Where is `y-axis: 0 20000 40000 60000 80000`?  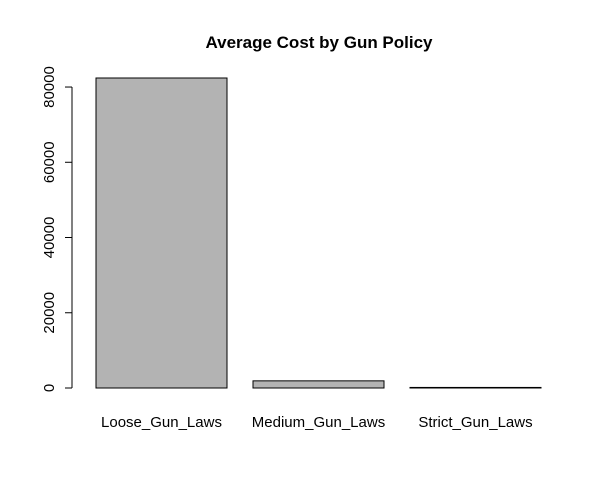
y-axis: 0 20000 40000 60000 80000 is located at coordinates (57, 229).